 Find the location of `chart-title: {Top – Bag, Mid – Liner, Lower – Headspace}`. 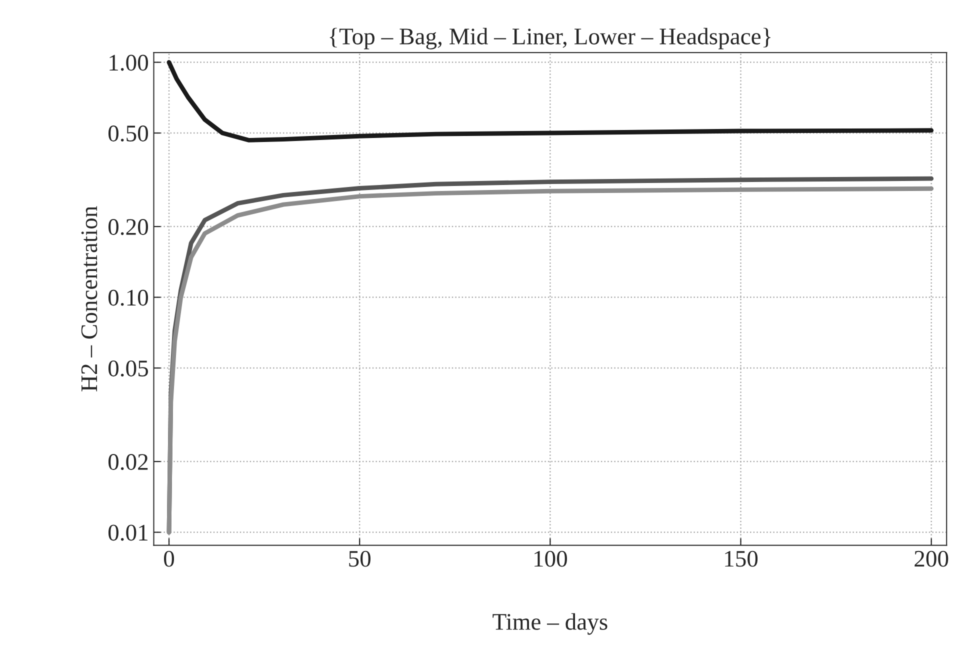

chart-title: {Top – Bag, Mid – Liner, Lower – Headspace} is located at coordinates (550, 39).